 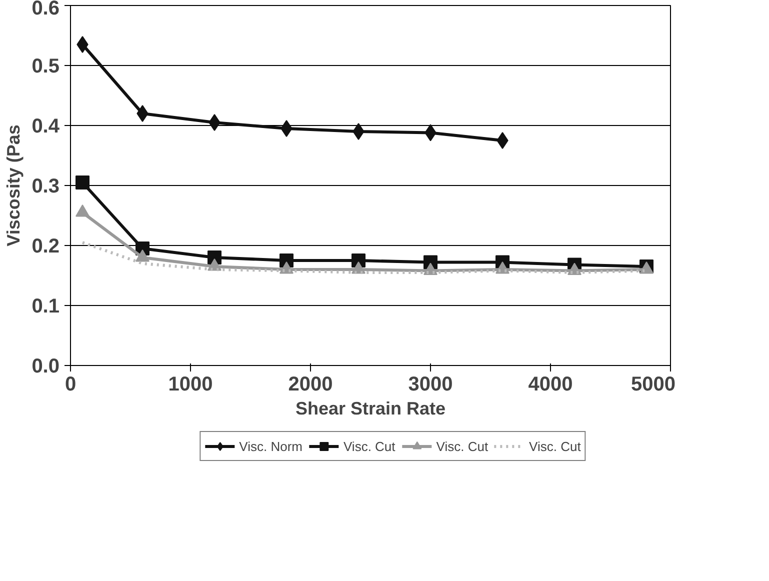 What do you see at coordinates (46, 127) in the screenshot?
I see `y-tick-label: 0.4` at bounding box center [46, 127].